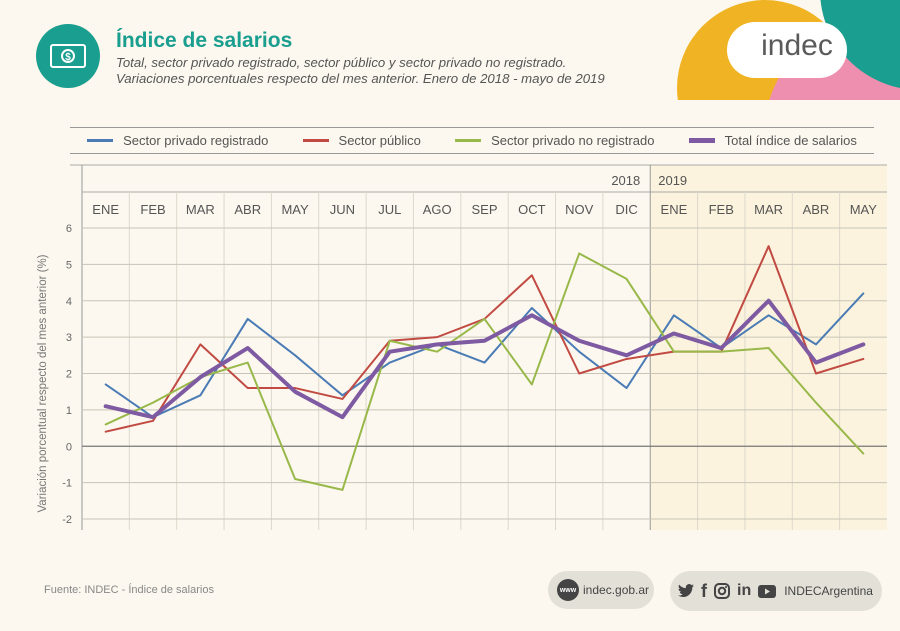 The image size is (900, 631). I want to click on month-label: AGO, so click(437, 209).